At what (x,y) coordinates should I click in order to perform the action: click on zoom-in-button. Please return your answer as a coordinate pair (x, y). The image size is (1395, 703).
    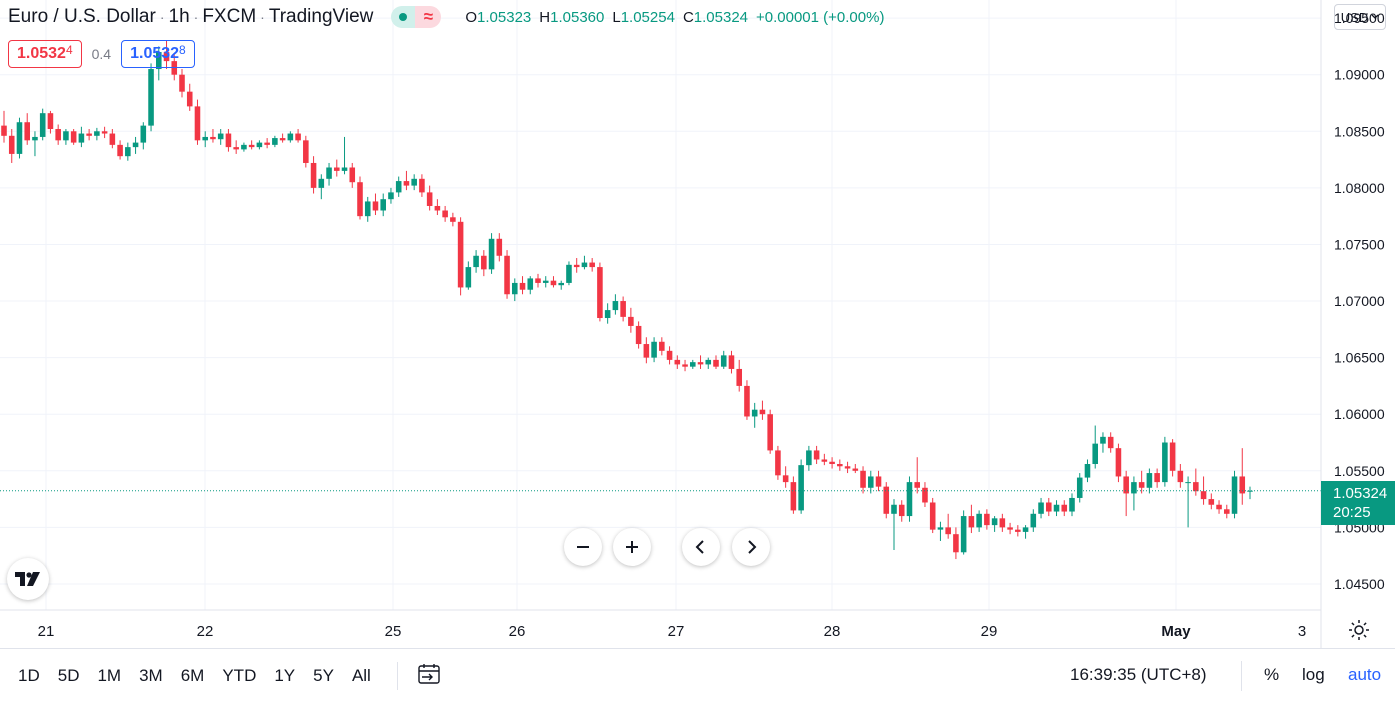
    Looking at the image, I should click on (632, 547).